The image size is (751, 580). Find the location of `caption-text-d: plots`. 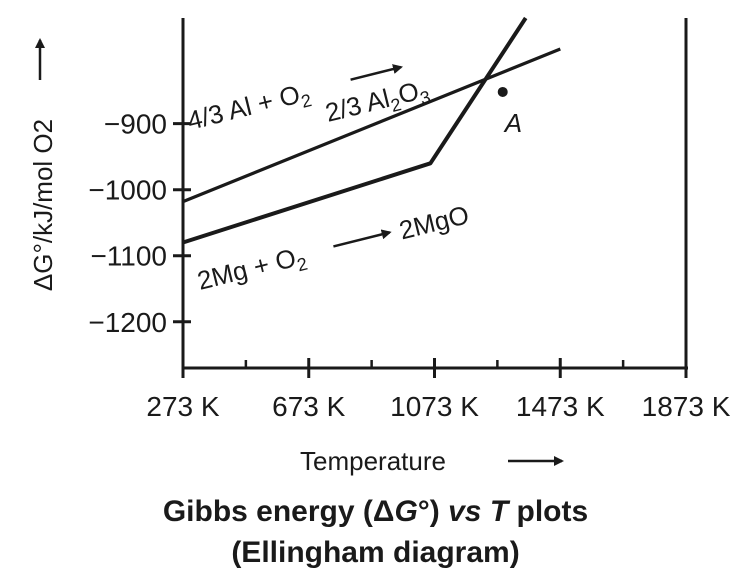

caption-text-d: plots is located at coordinates (548, 511).